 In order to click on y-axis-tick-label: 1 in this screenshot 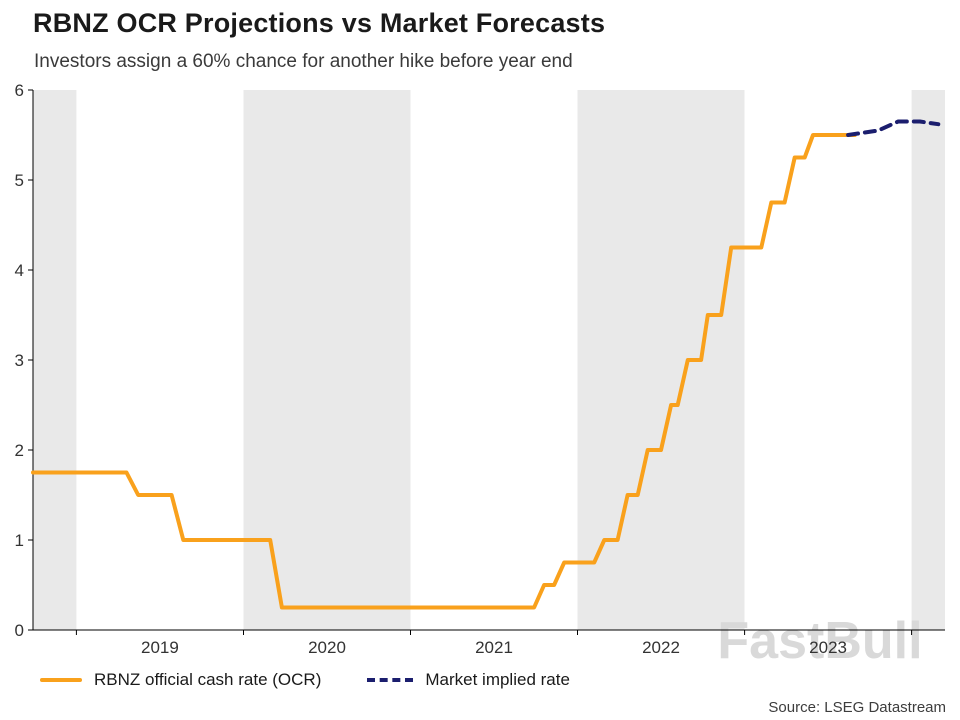, I will do `click(19, 540)`.